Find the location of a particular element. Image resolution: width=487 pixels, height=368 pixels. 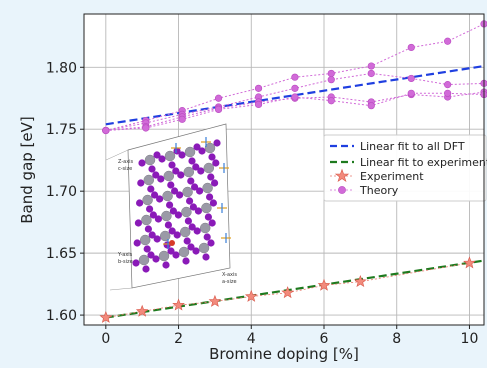

y-tick-label-1: 1.65 is located at coordinates (61, 254).